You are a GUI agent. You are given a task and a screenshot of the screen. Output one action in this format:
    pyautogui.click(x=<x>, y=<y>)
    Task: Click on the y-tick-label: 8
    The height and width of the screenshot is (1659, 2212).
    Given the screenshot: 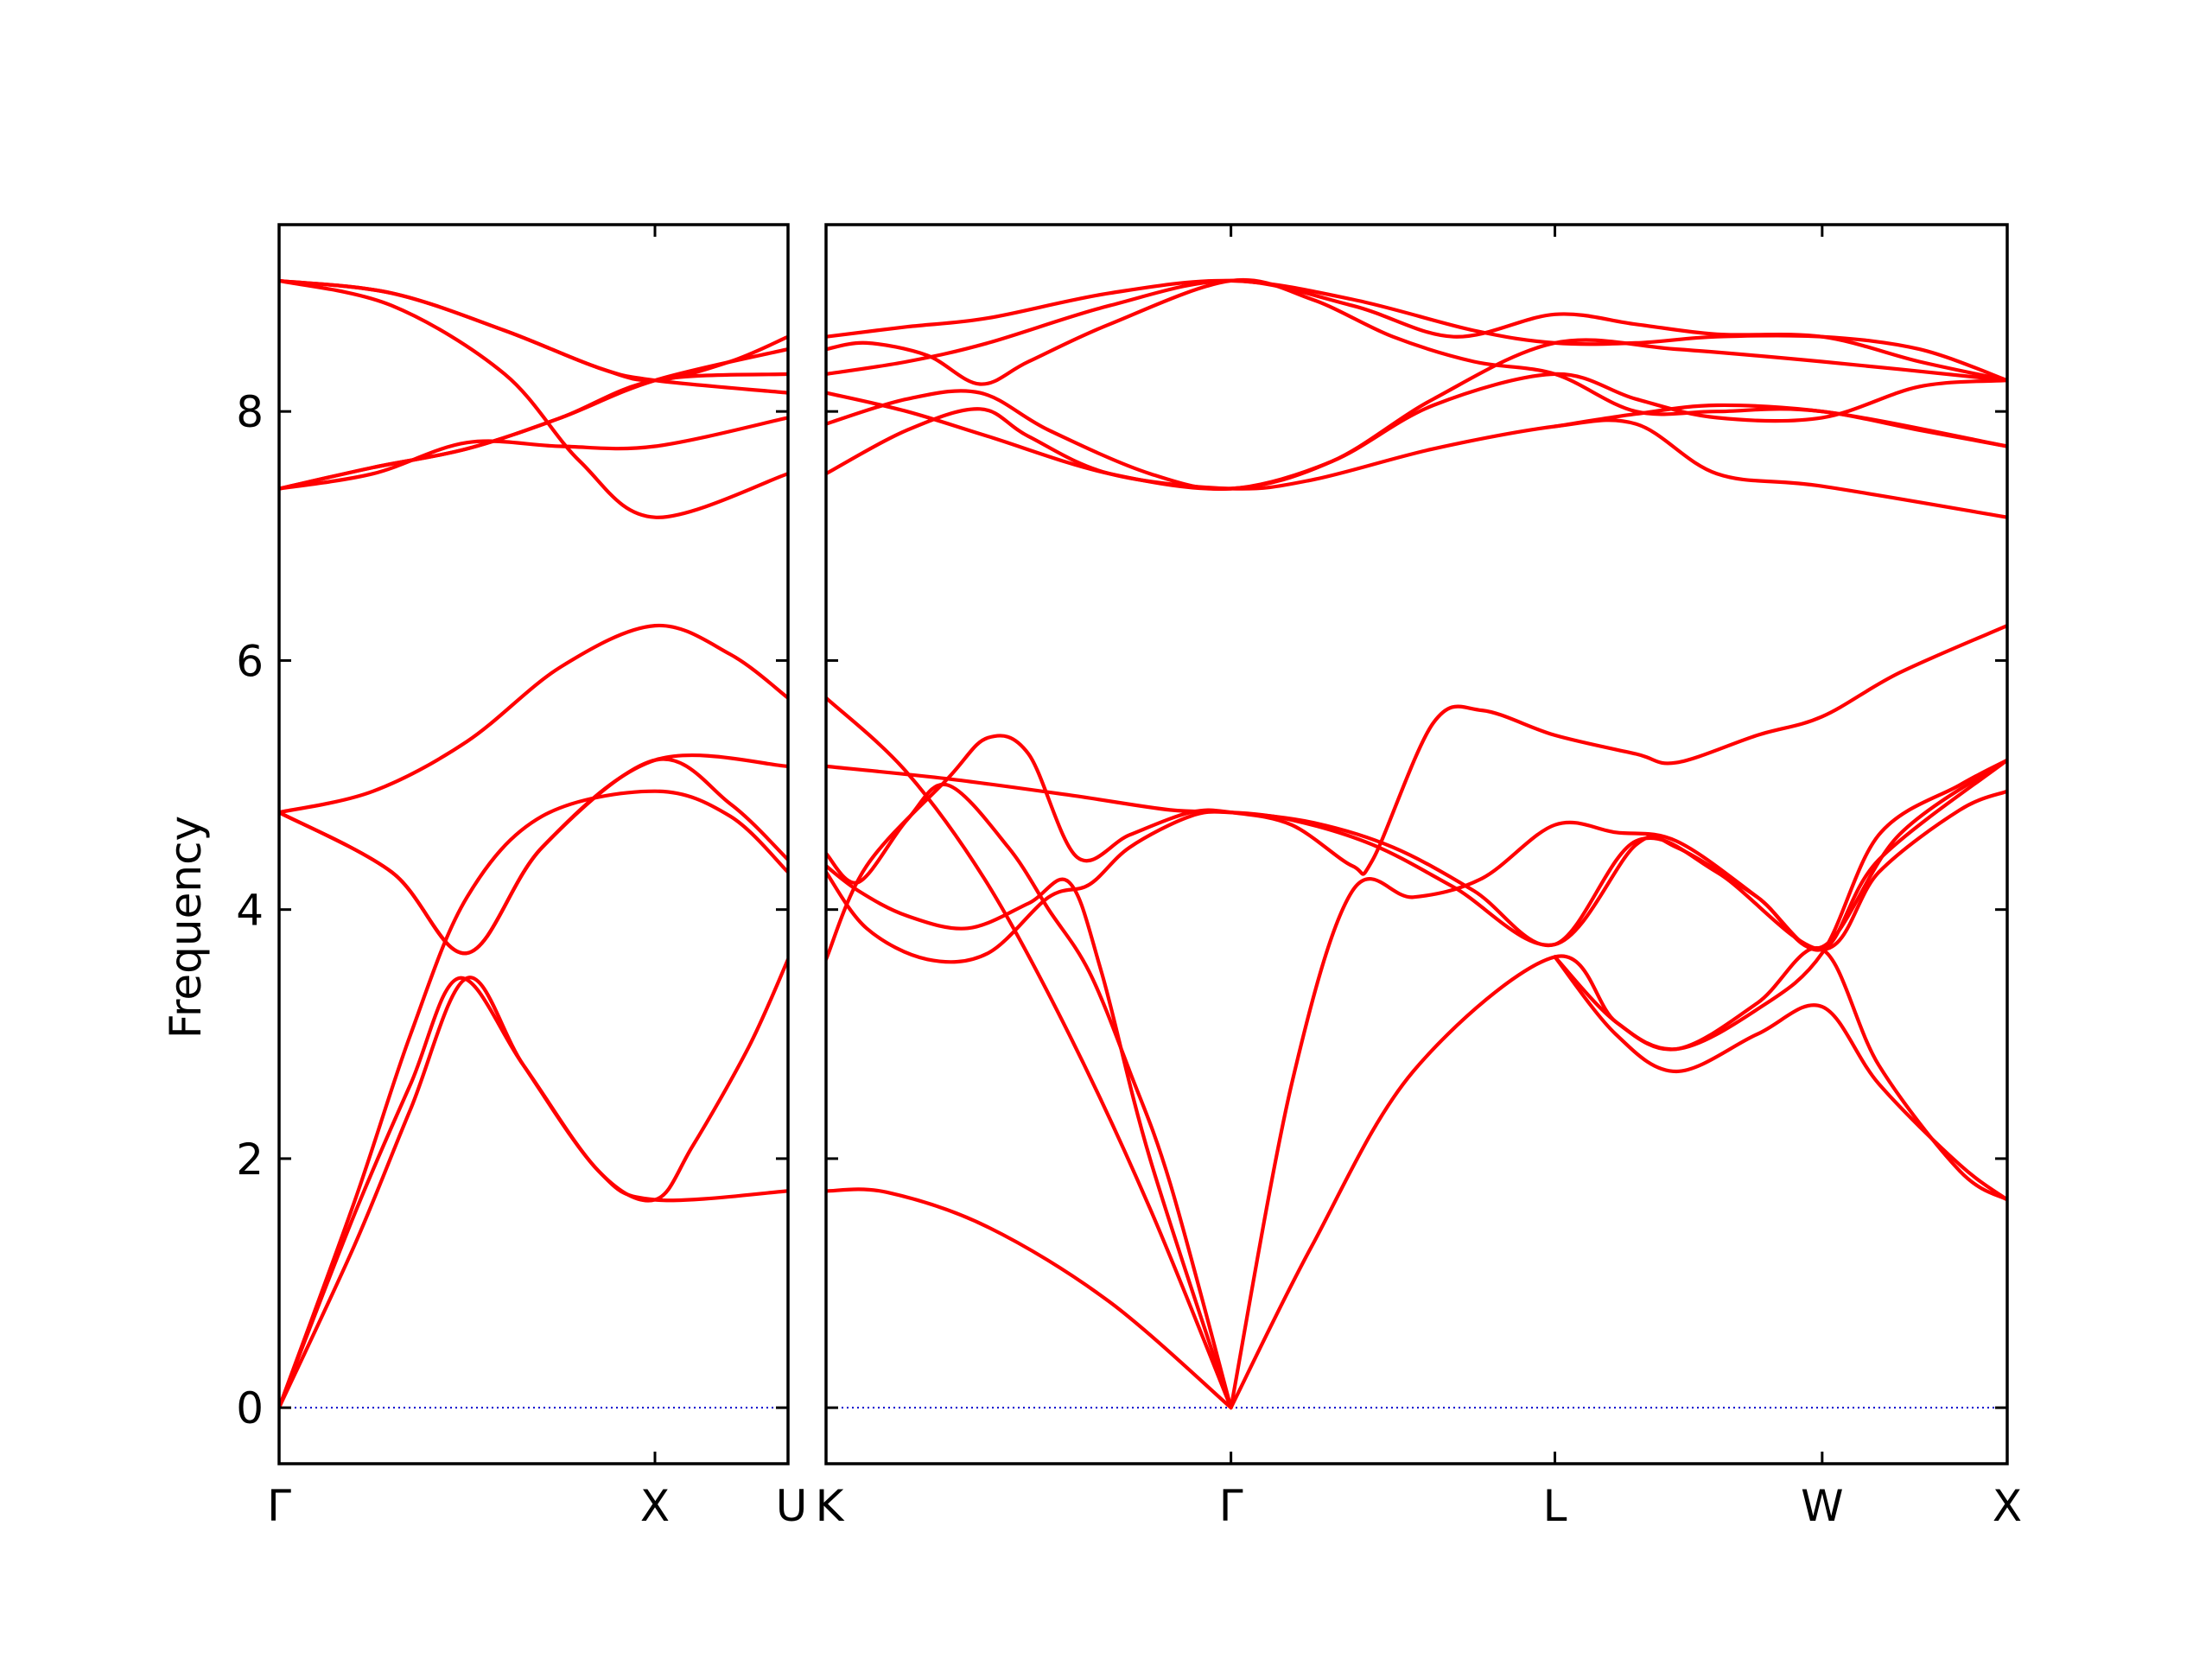 What is the action you would take?
    pyautogui.click(x=250, y=412)
    